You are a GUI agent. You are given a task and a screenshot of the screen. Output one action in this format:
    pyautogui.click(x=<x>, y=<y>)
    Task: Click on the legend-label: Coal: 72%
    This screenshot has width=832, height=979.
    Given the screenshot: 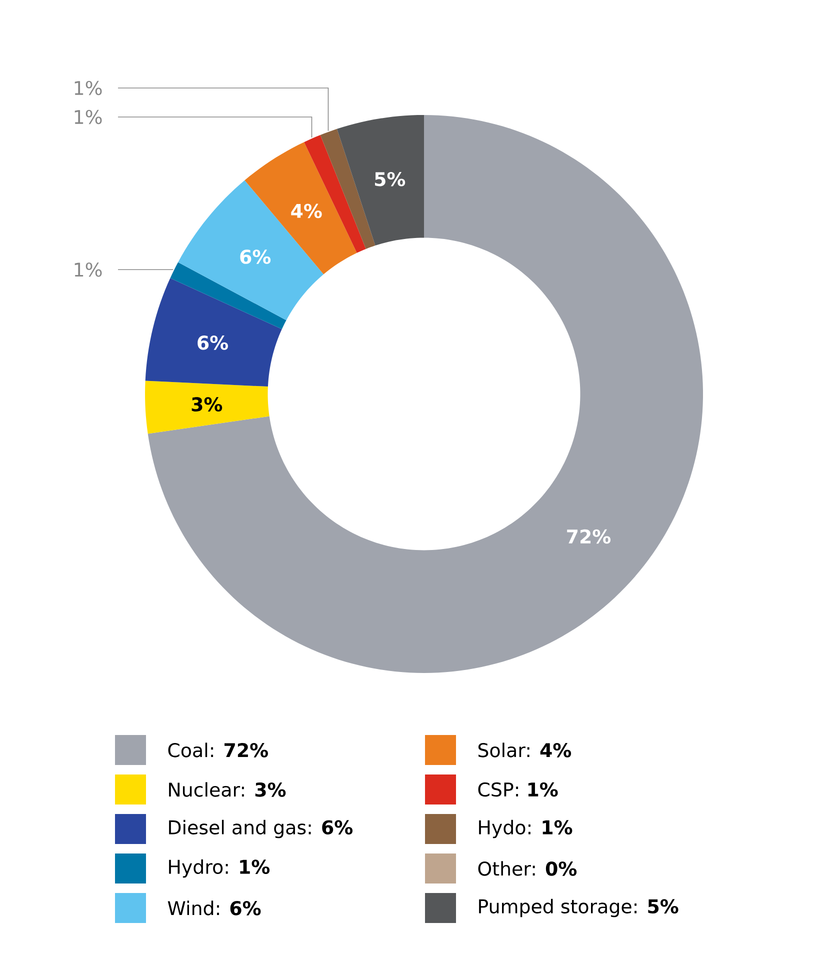 What is the action you would take?
    pyautogui.click(x=218, y=750)
    